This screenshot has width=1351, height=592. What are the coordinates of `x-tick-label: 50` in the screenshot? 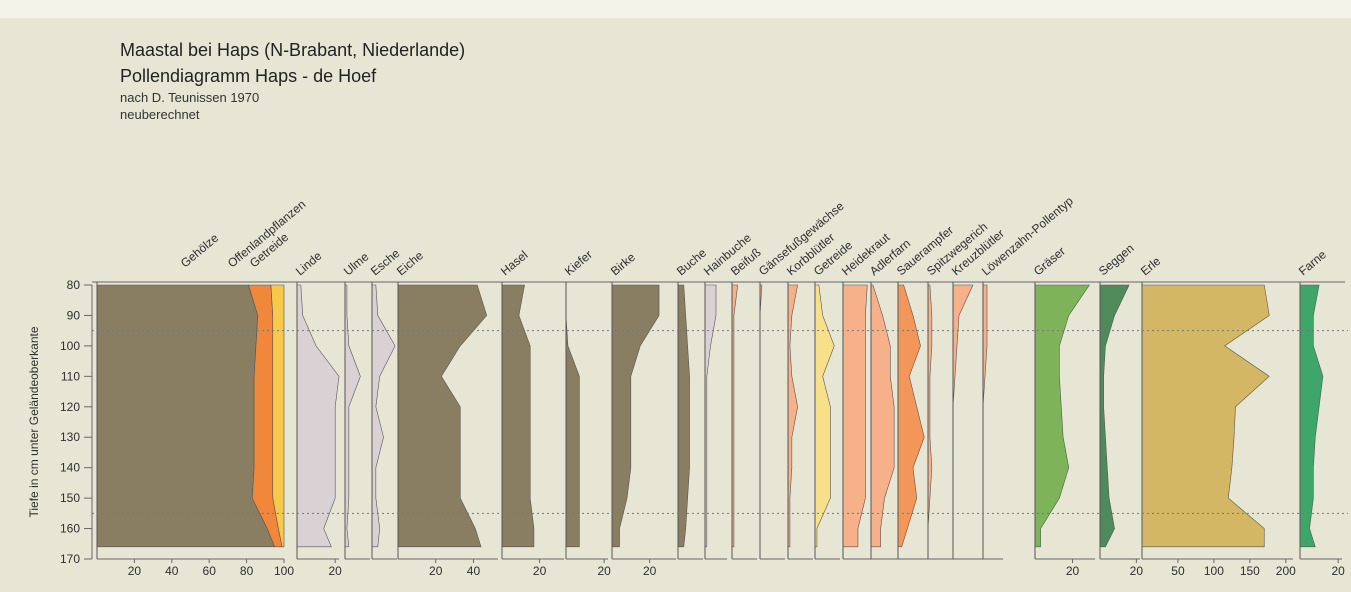 It's located at (1178, 571).